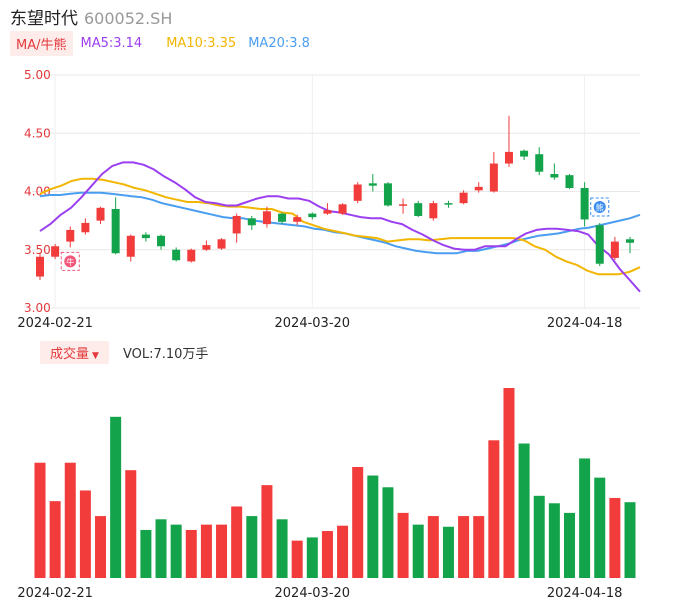 The height and width of the screenshot is (606, 686). Describe the element at coordinates (41, 43) in the screenshot. I see `ma-bull-bear-button: MA/牛熊` at that location.